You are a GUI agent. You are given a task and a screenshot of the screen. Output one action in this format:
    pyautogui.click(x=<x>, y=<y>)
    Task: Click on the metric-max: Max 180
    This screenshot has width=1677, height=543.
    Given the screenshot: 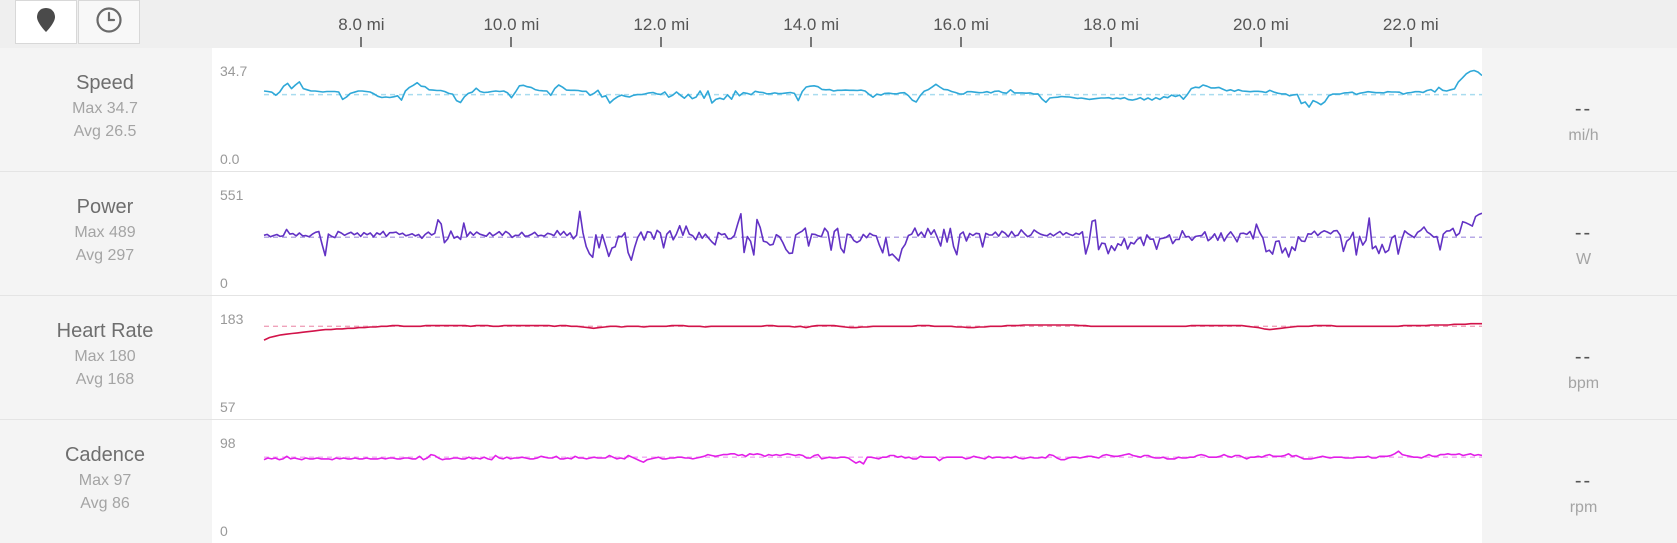 What is the action you would take?
    pyautogui.click(x=105, y=356)
    